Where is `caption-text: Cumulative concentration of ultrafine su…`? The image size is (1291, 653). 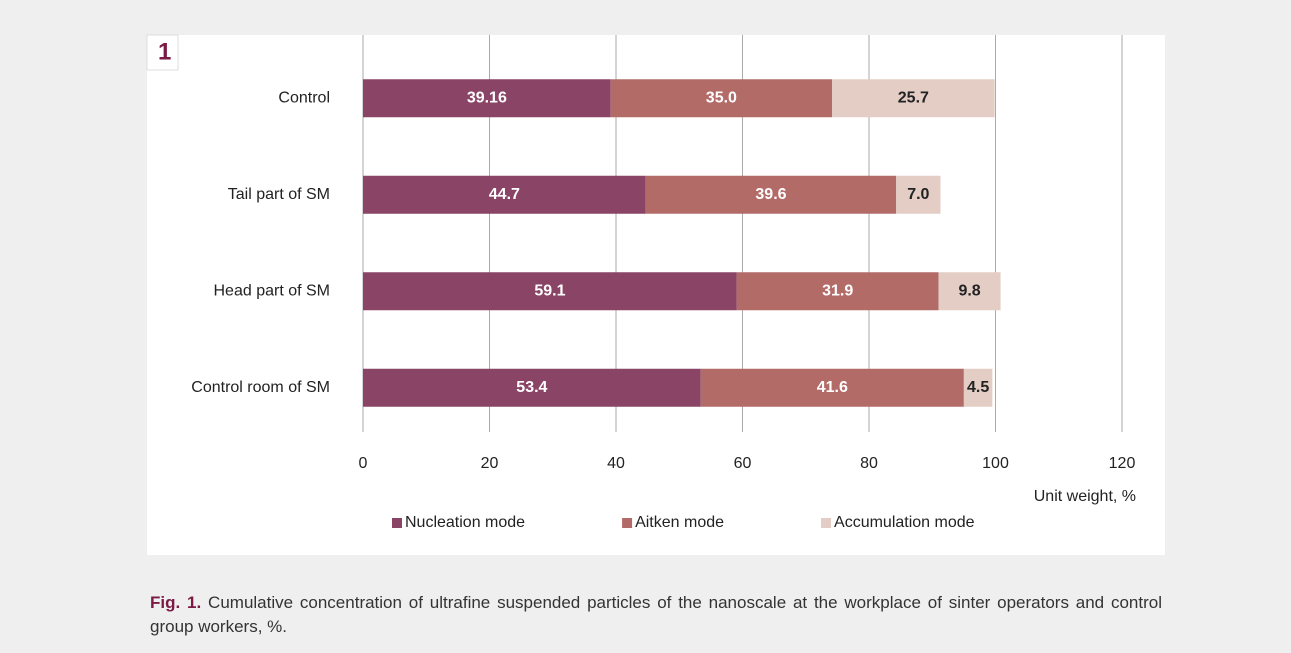 caption-text: Cumulative concentration of ultrafine su… is located at coordinates (656, 614).